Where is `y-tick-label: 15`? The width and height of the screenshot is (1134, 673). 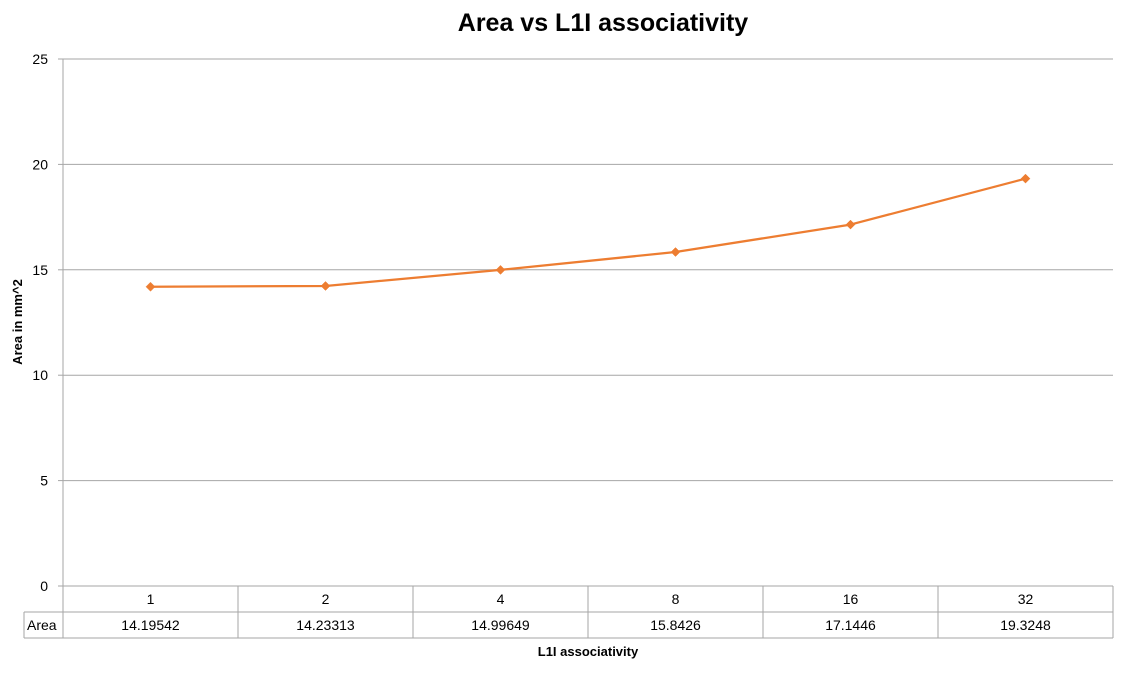
y-tick-label: 15 is located at coordinates (40, 270).